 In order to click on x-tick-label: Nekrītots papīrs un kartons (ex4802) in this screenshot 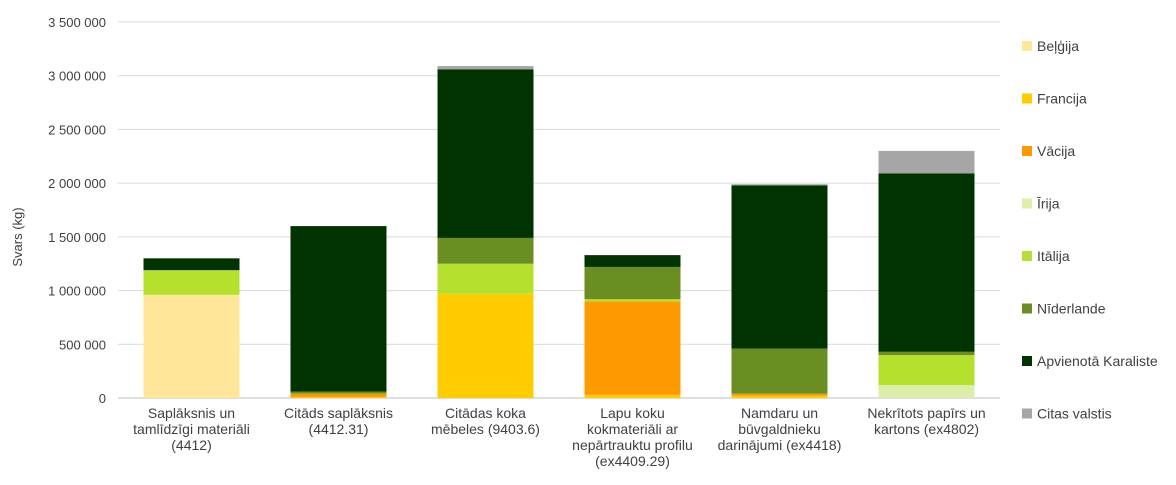, I will do `click(926, 421)`.